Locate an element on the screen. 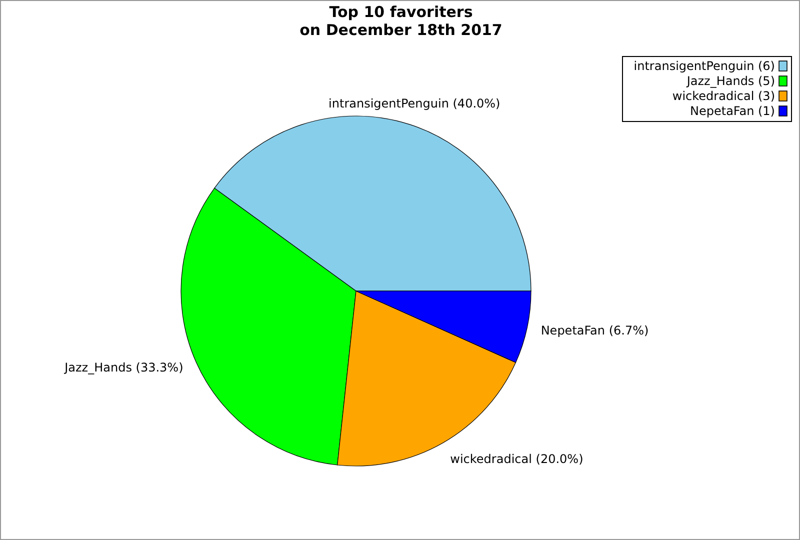  legend-label: Jazz_Hands (5) is located at coordinates (730, 81).